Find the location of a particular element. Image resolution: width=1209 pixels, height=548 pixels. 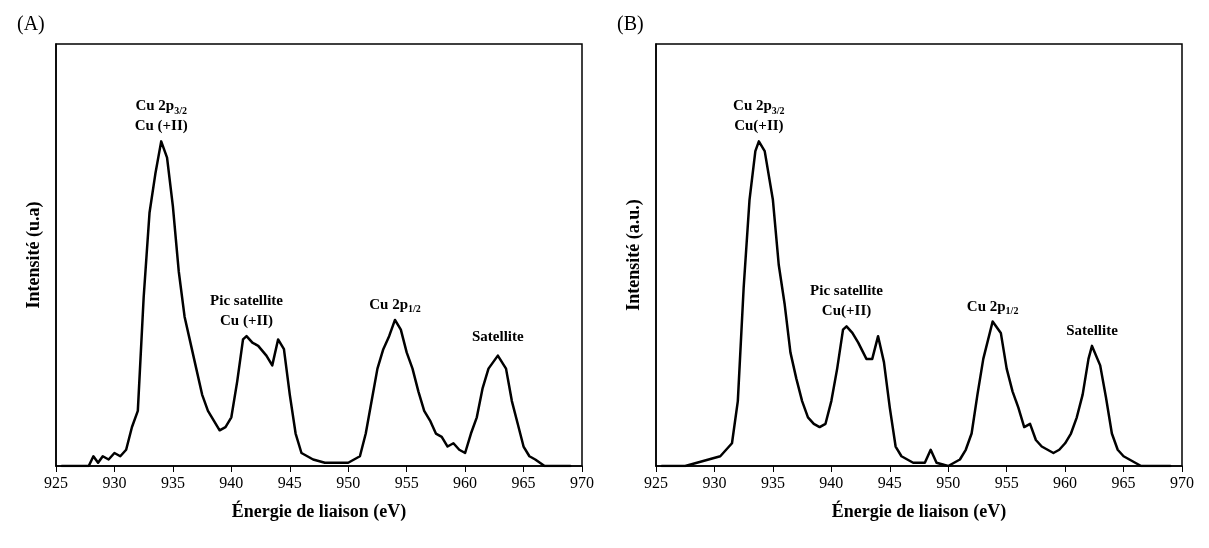

y-axis-title: Intensité (u.a) is located at coordinates (33, 255).